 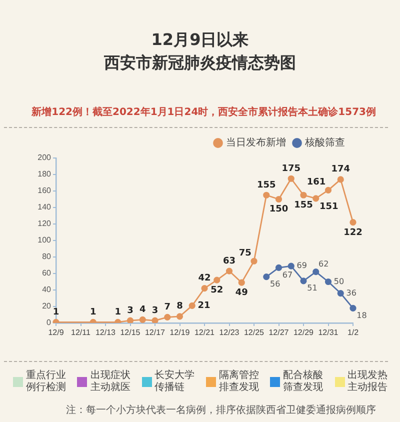 I want to click on legend-label: 当日发布新增, so click(x=256, y=142).